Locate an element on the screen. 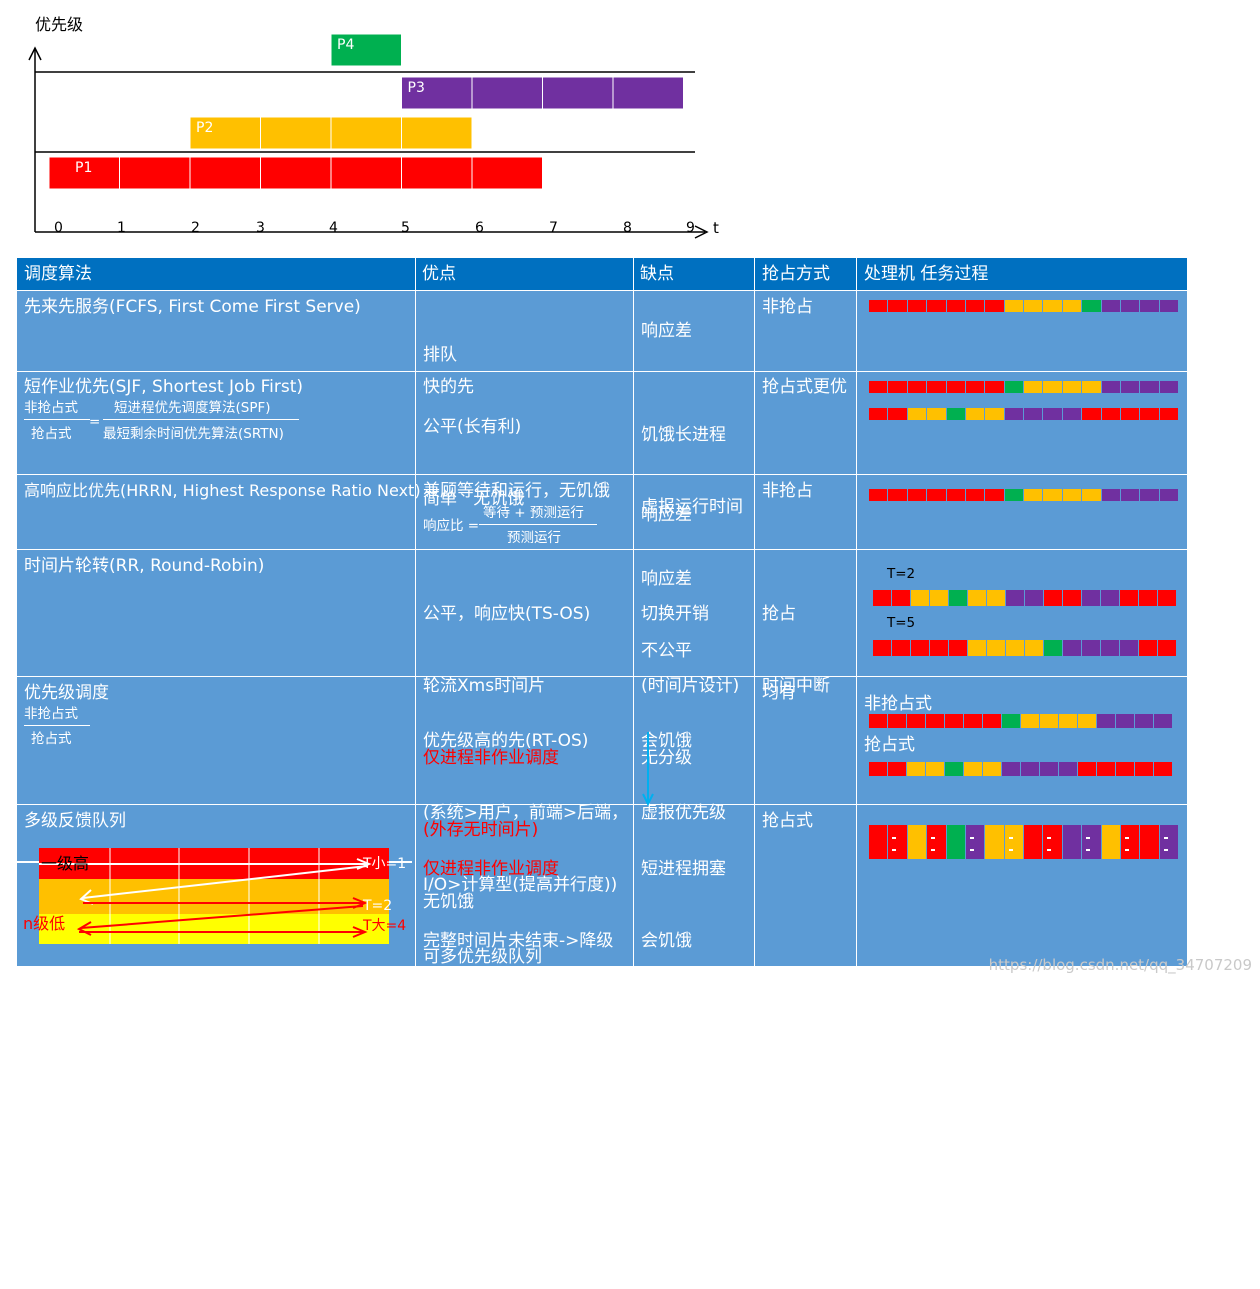  priority-timeline-chart: 优先级 t P1 P2 P3 P4 0 1 2 3 4 5 6 7 8 9 is located at coordinates (373, 127).